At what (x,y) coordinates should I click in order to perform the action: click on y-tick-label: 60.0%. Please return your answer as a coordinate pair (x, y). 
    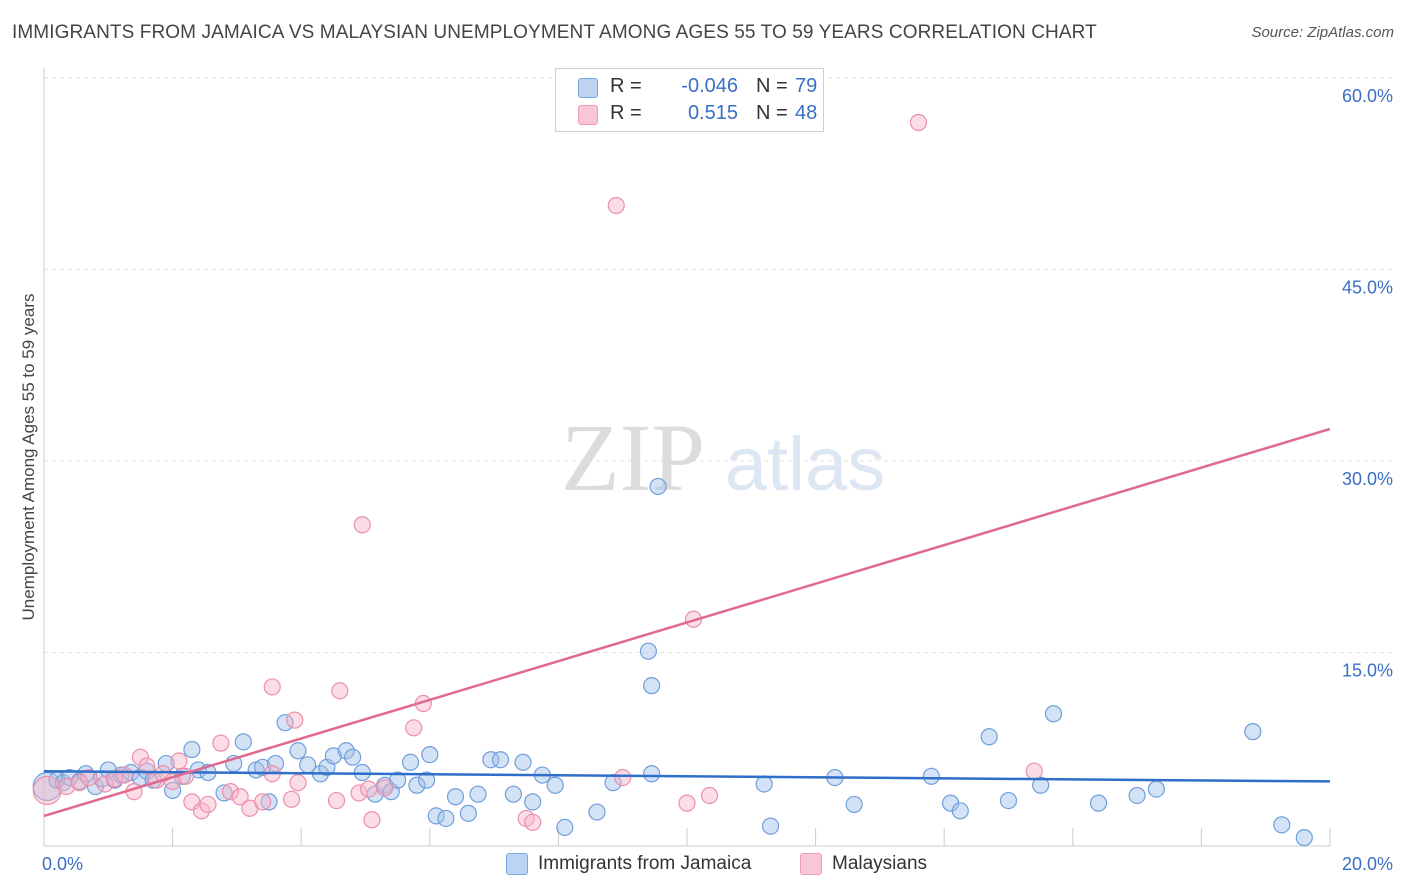
    Looking at the image, I should click on (1367, 96).